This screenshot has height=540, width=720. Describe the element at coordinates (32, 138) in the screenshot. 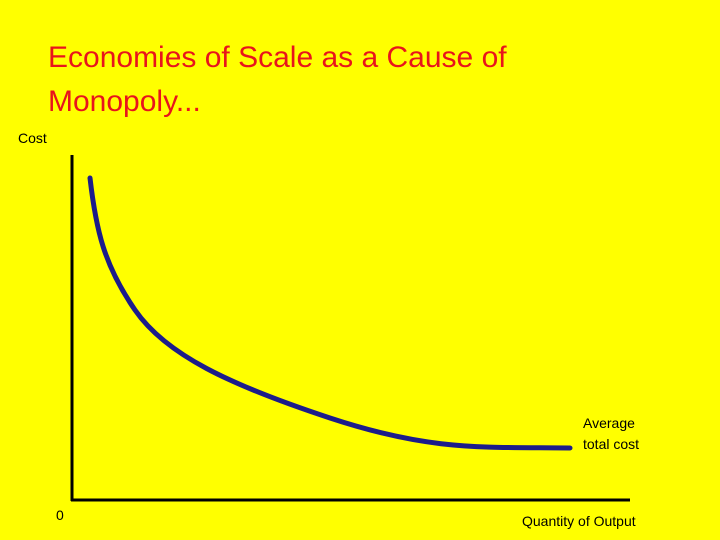

I see `y-axis-label: Cost` at that location.